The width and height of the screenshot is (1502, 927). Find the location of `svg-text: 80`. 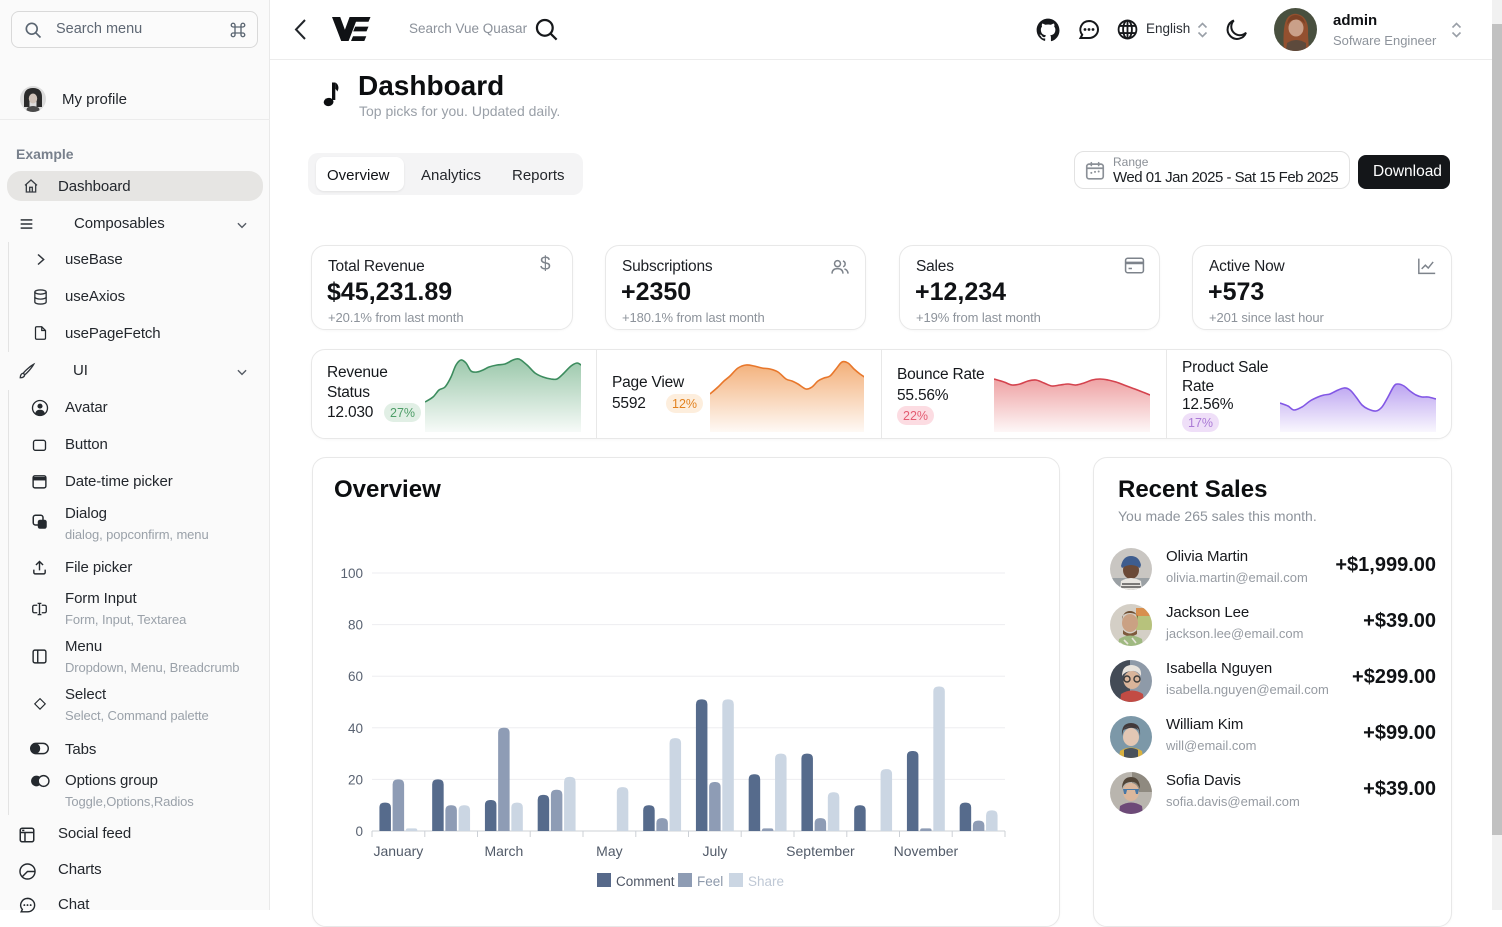

svg-text: 80 is located at coordinates (355, 625).